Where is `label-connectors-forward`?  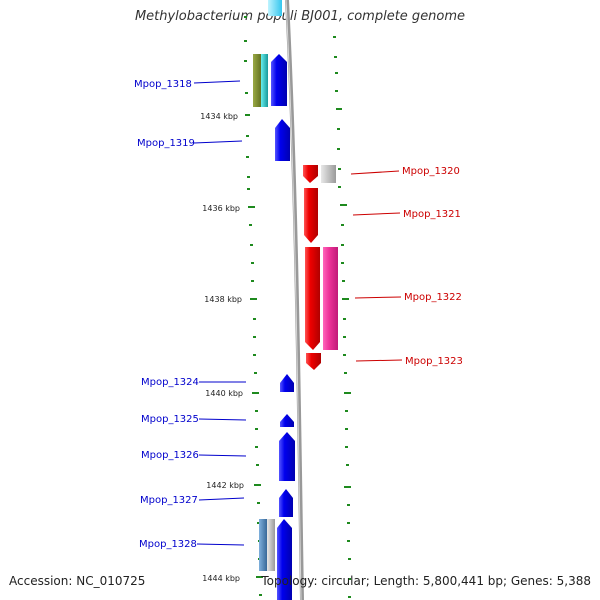
label-connectors-forward is located at coordinates (220, 313).